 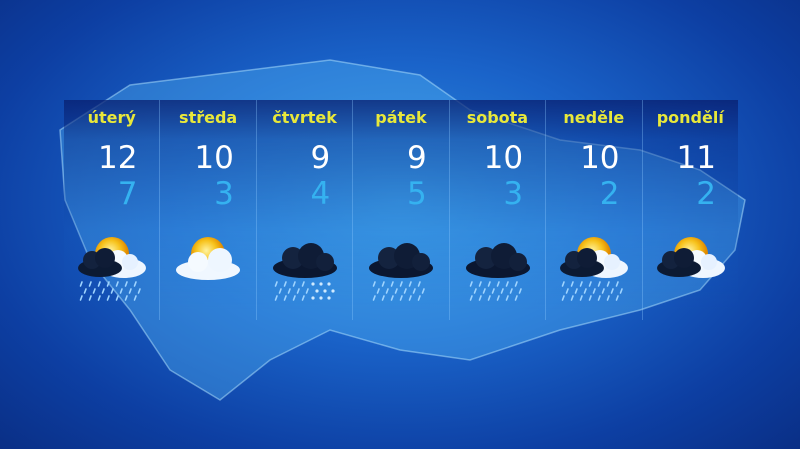 What do you see at coordinates (208, 265) in the screenshot?
I see `sun-cloud-icon` at bounding box center [208, 265].